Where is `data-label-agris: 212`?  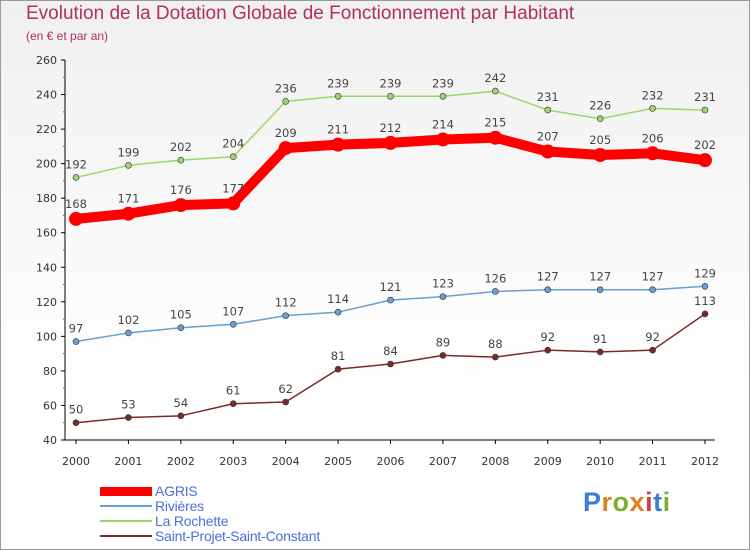 data-label-agris: 212 is located at coordinates (391, 128).